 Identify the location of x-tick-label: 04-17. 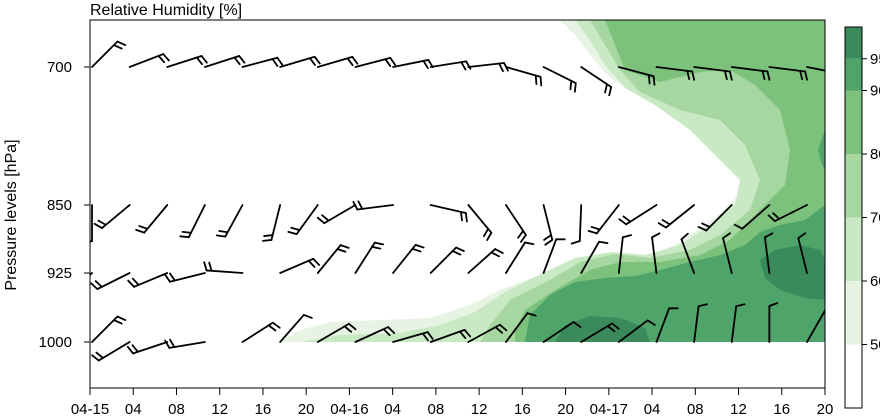
(609, 409).